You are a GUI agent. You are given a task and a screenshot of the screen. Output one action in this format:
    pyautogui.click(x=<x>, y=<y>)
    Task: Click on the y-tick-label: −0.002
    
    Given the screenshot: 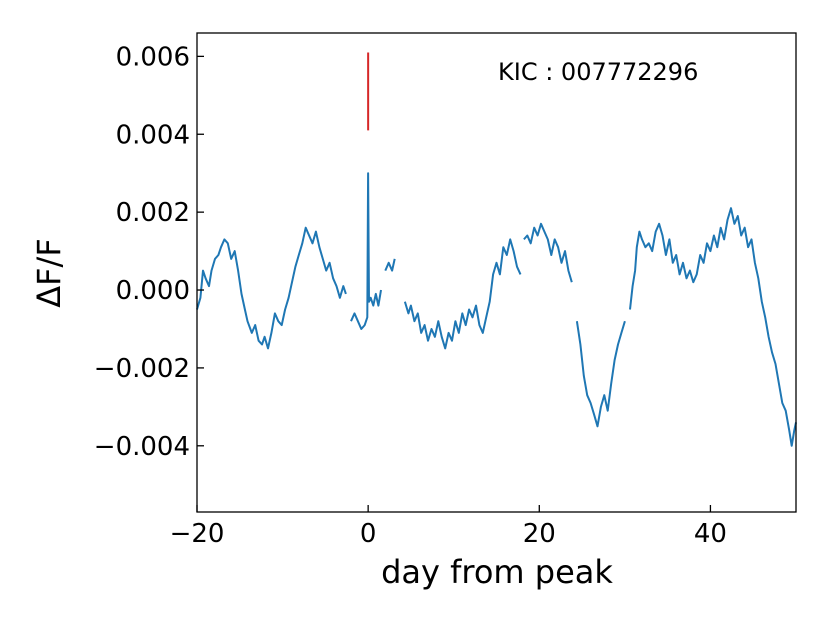 What is the action you would take?
    pyautogui.click(x=142, y=369)
    